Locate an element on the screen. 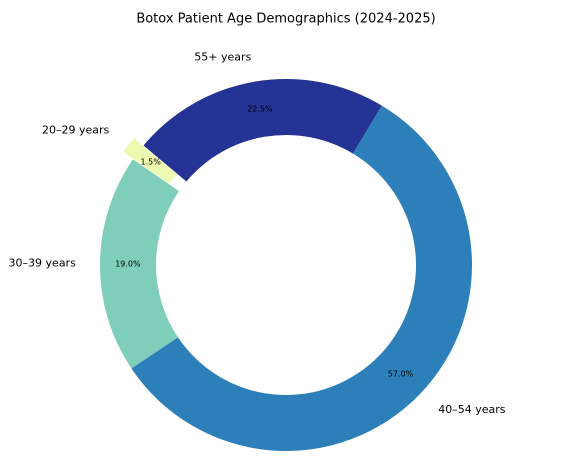  value-label: 57.0% is located at coordinates (401, 374).